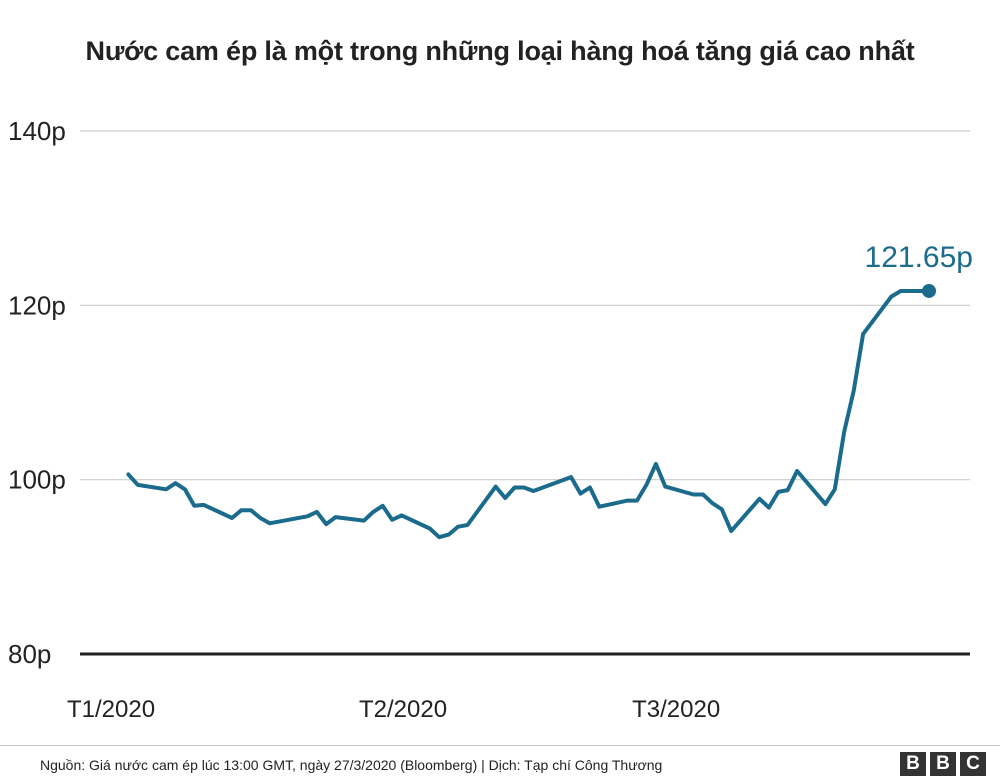 This screenshot has height=781, width=1000. Describe the element at coordinates (500, 745) in the screenshot. I see `footer-divider` at that location.